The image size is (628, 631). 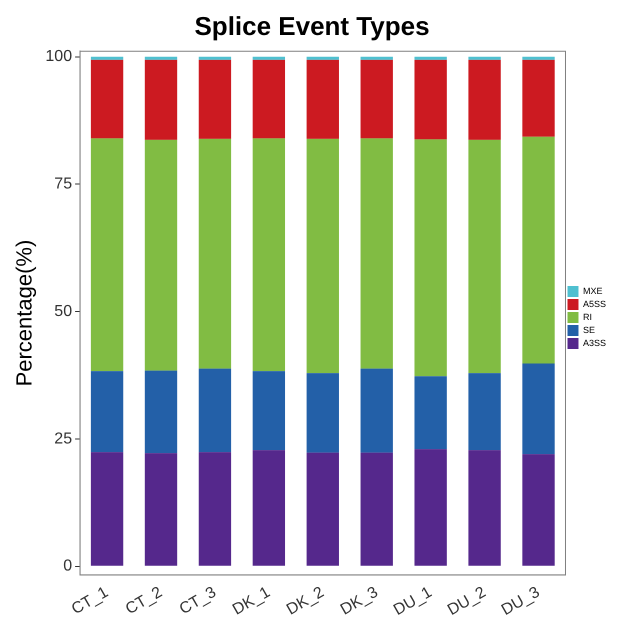 What do you see at coordinates (592, 291) in the screenshot?
I see `legend-label: MXE` at bounding box center [592, 291].